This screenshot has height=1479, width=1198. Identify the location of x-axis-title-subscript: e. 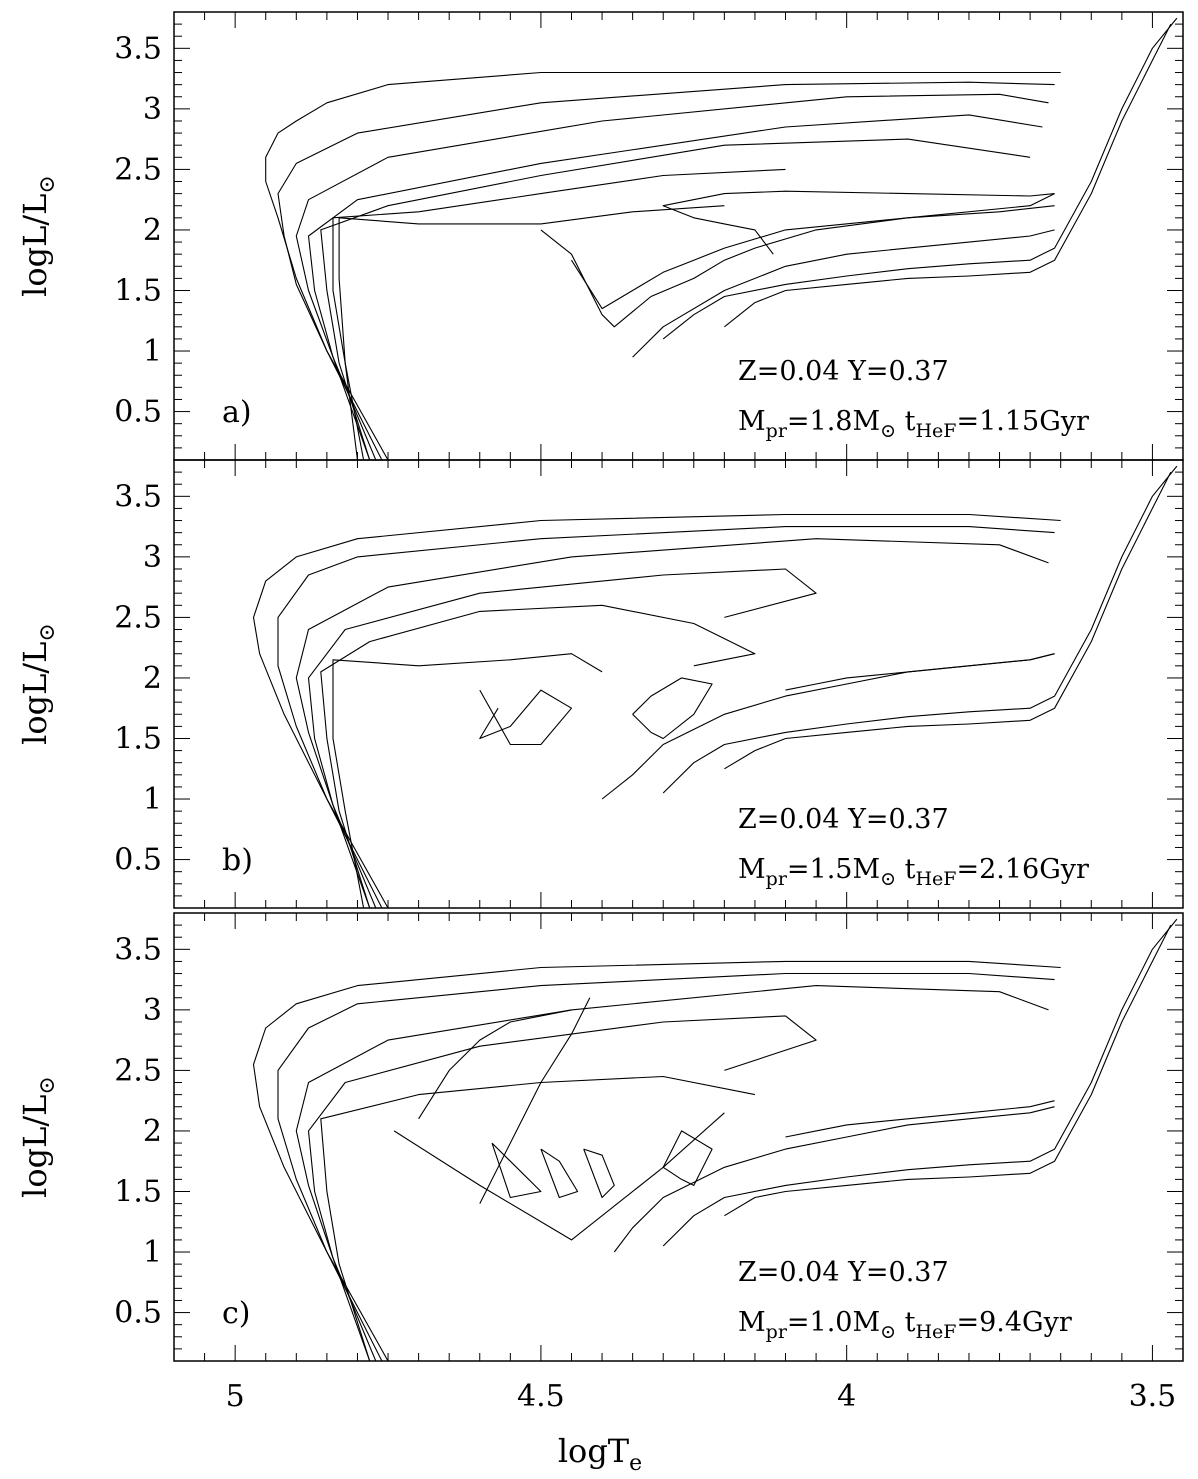
(635, 1463).